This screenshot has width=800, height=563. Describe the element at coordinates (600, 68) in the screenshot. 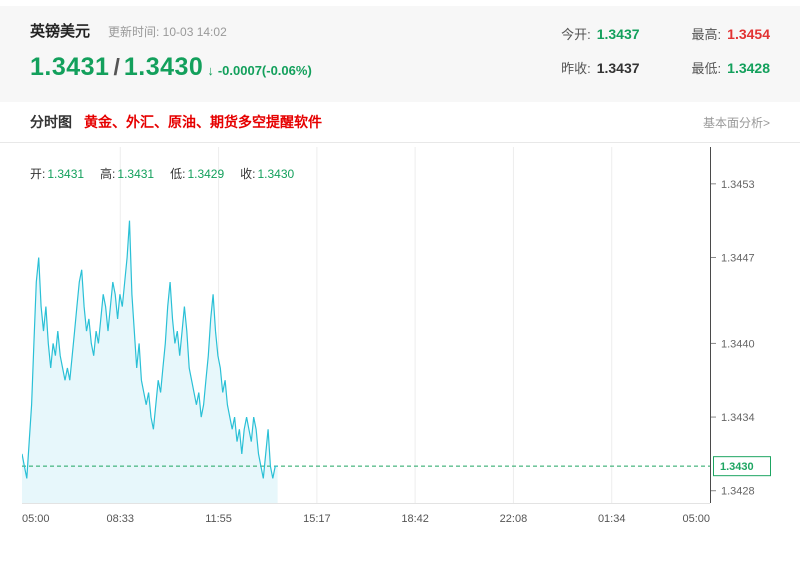

I see `stat-prev-close: 昨收: 1.3437` at that location.